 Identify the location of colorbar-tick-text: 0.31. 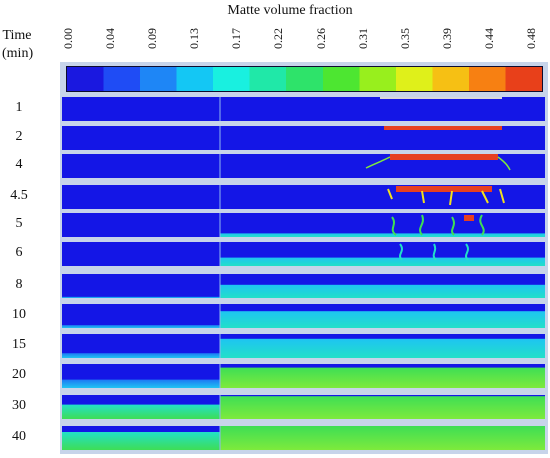
(362, 38).